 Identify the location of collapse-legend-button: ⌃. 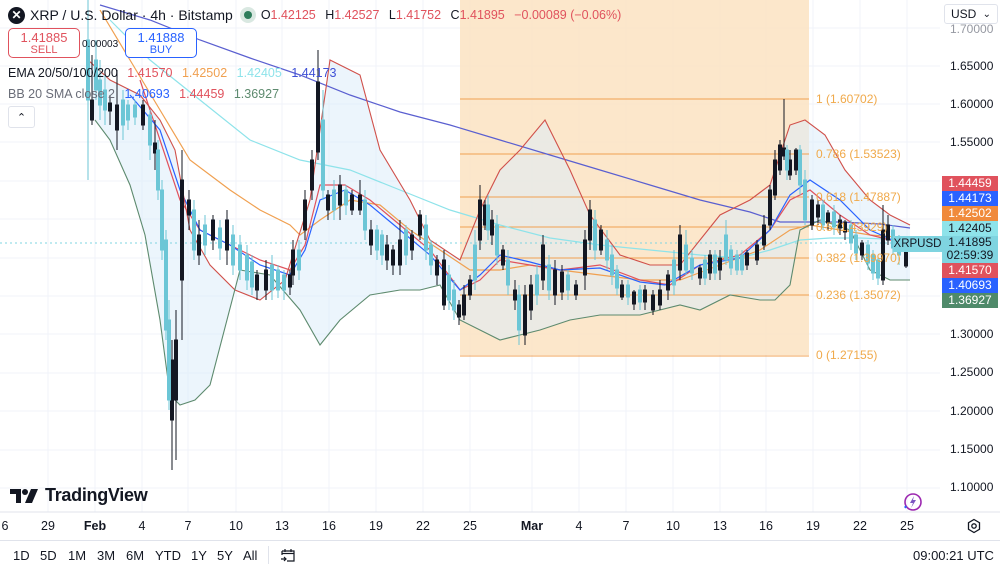
(21, 117).